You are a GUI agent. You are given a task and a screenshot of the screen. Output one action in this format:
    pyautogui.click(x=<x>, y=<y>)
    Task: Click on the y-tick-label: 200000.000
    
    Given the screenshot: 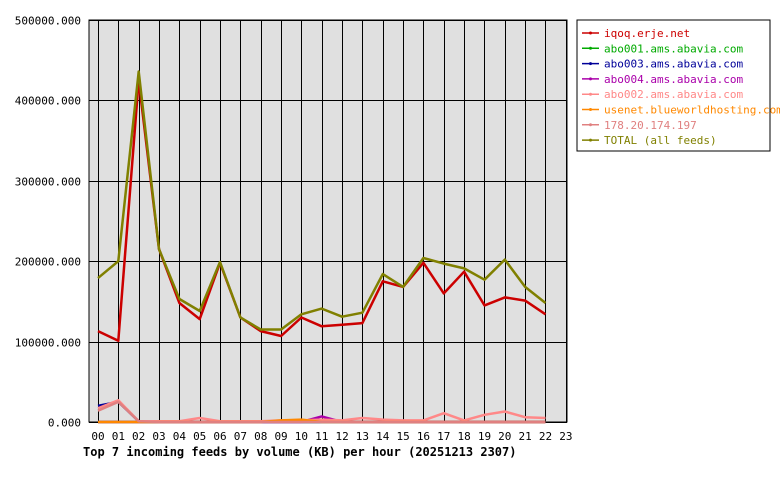 What is the action you would take?
    pyautogui.click(x=48, y=262)
    